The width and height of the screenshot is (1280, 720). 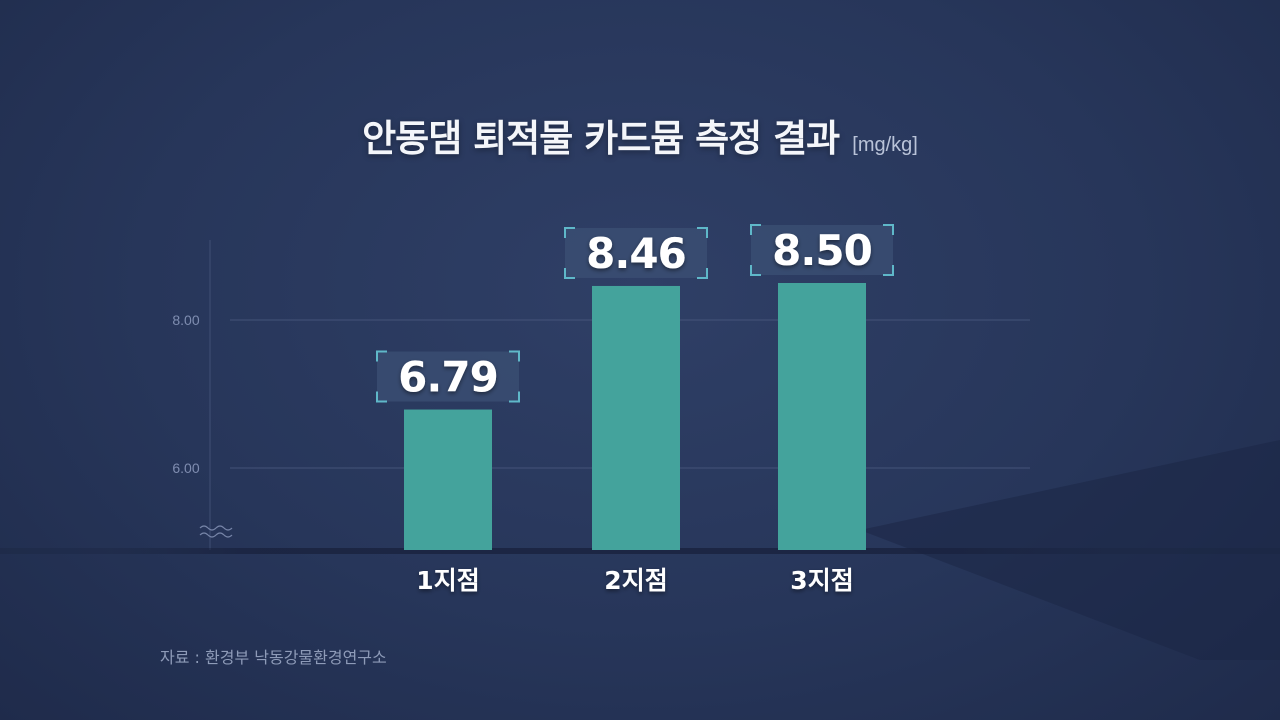 I want to click on category-label-1: 1지점, so click(x=447, y=580).